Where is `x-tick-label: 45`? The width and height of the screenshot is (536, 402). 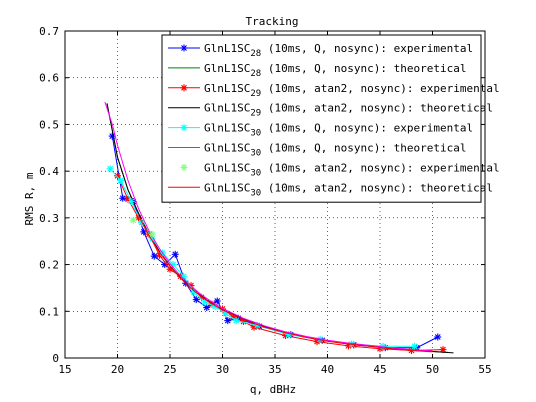 x-tick-label: 45 is located at coordinates (379, 369).